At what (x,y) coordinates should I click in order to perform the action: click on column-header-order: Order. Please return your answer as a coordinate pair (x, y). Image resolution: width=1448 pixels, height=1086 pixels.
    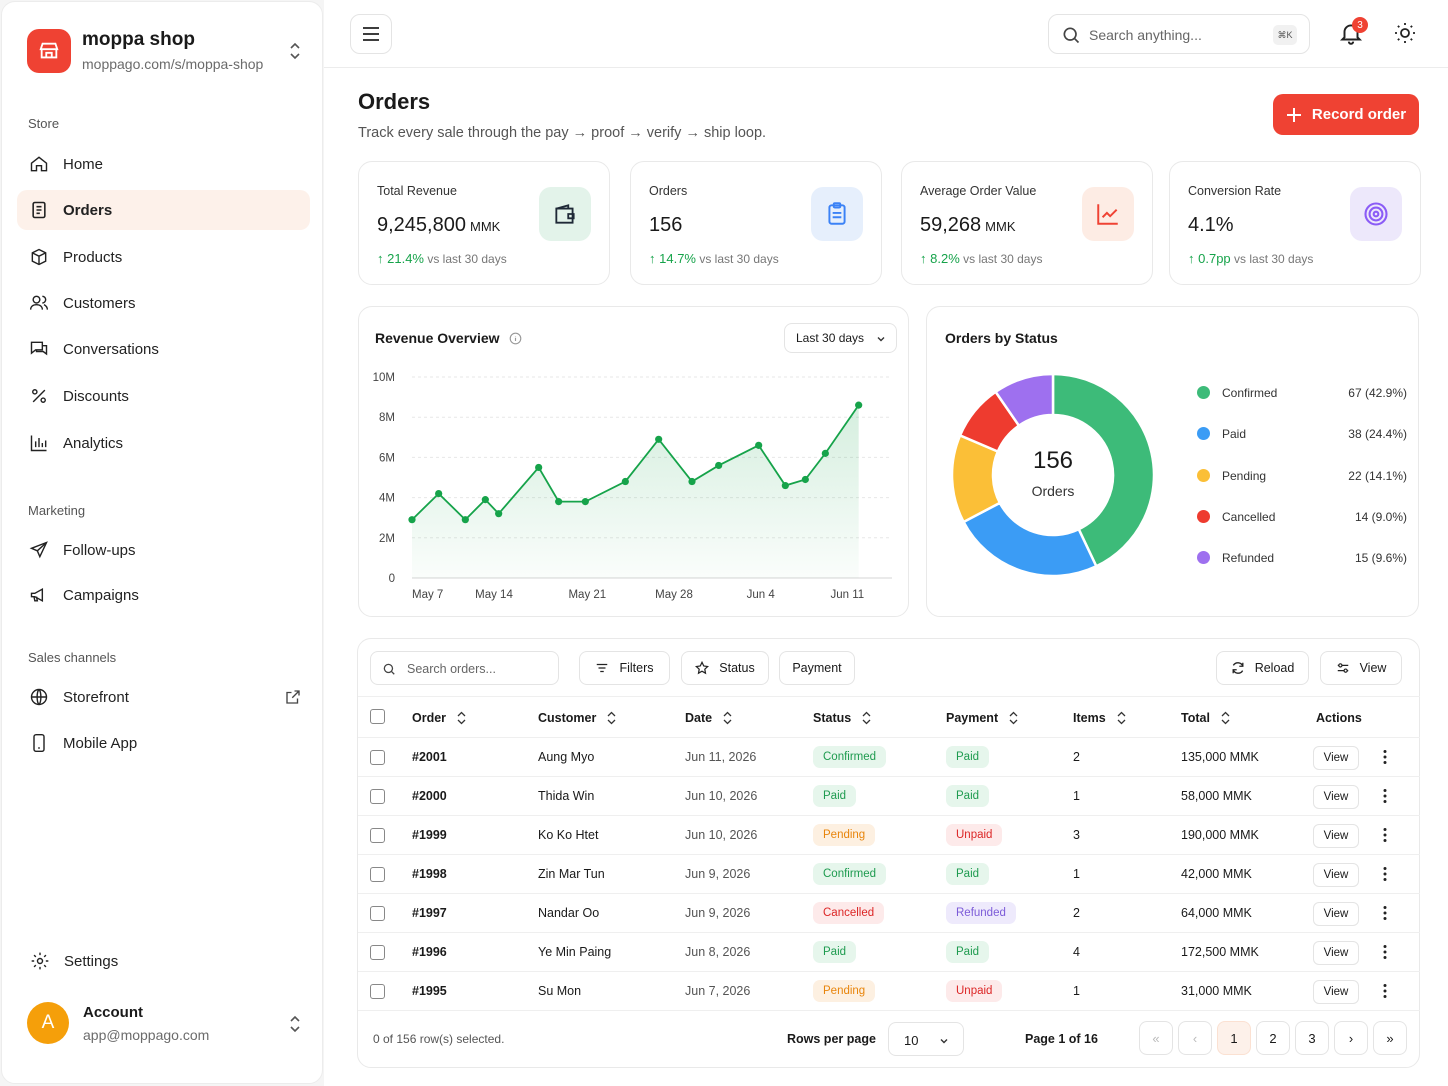
    Looking at the image, I should click on (439, 718).